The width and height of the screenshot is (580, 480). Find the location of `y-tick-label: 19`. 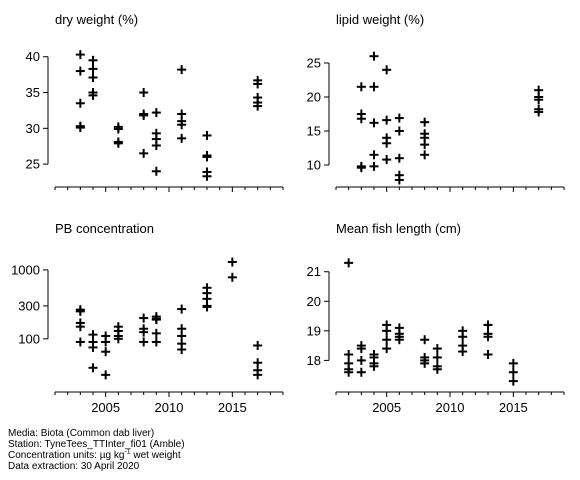

y-tick-label: 19 is located at coordinates (314, 330).